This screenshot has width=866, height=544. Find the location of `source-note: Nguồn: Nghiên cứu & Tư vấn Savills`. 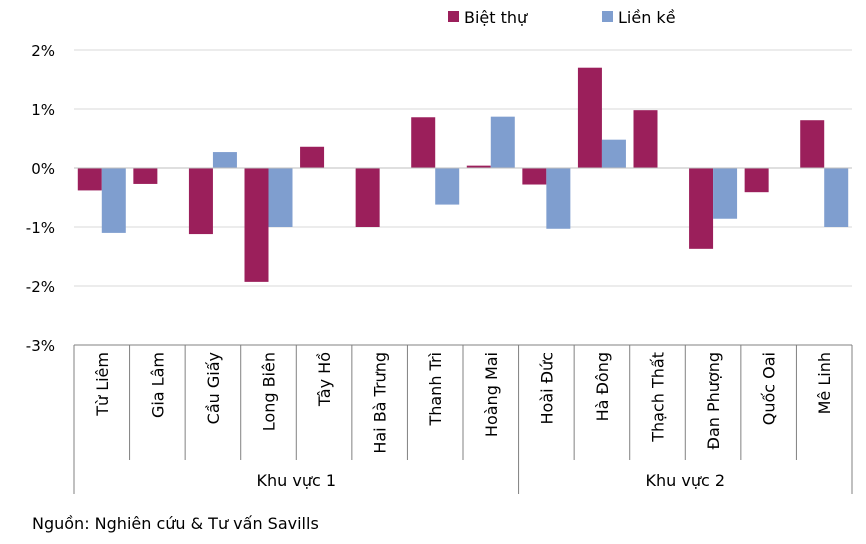

source-note: Nguồn: Nghiên cứu & Tư vấn Savills is located at coordinates (175, 523).